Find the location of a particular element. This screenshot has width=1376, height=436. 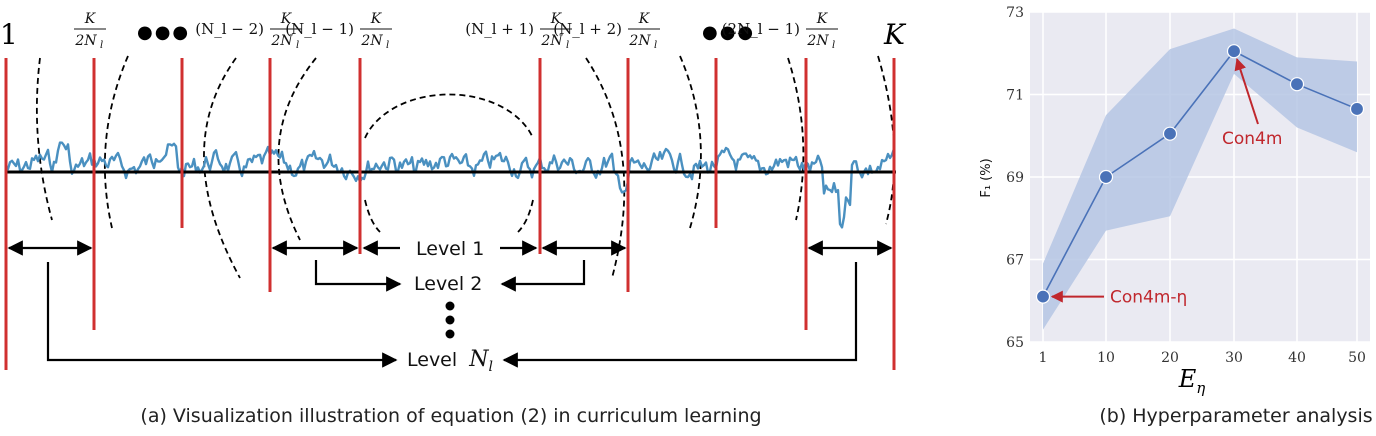

marker-label: (N_l + 1) K 2N l is located at coordinates (518, 31).